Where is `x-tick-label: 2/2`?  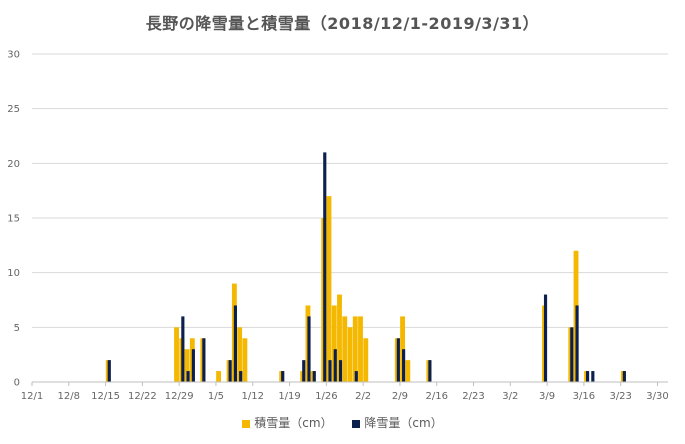 x-tick-label: 2/2 is located at coordinates (363, 396).